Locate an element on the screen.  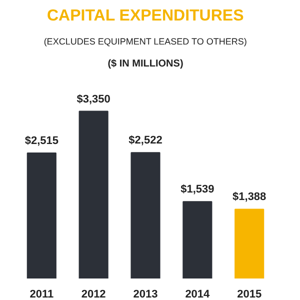
data-label: $3,350 is located at coordinates (93, 99).